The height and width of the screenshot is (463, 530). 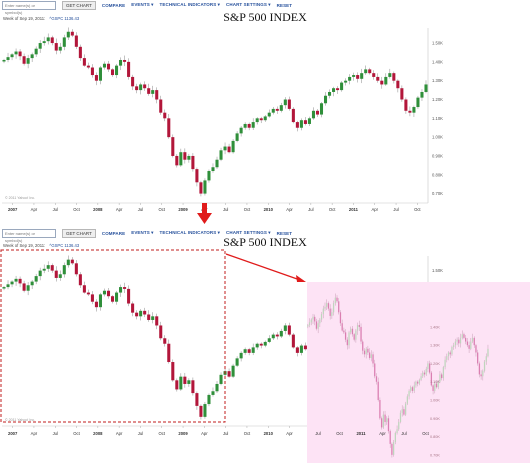 I want to click on y-tick-label: 0.90K, so click(x=437, y=155).